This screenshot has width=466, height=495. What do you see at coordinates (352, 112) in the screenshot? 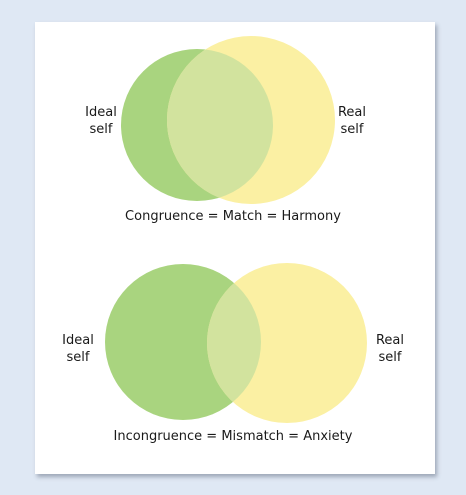
I see `real-self-label-top-line1: Real` at bounding box center [352, 112].